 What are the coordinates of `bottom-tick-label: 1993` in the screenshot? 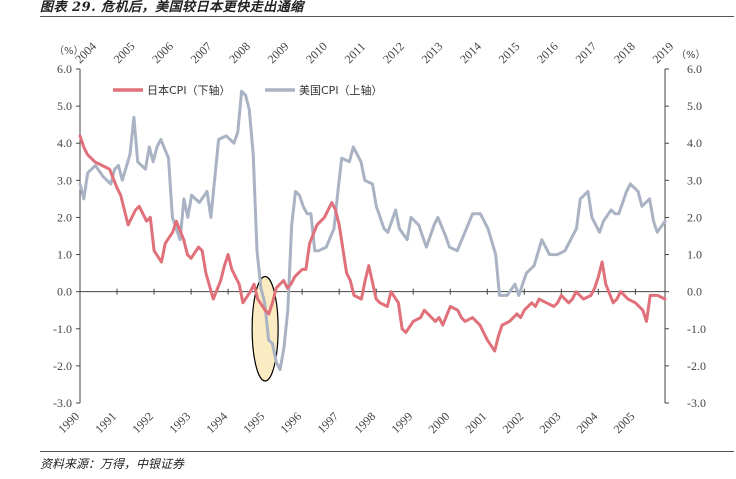 It's located at (179, 422).